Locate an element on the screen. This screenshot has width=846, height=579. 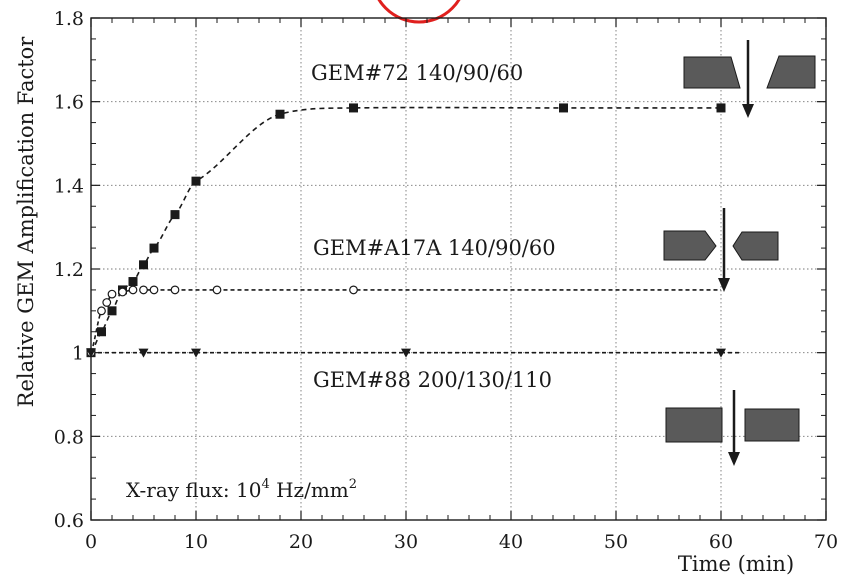
y-tick-labels: 0.6 0.8 1 1.2 1.4 1.6 1.8 is located at coordinates (69, 270).